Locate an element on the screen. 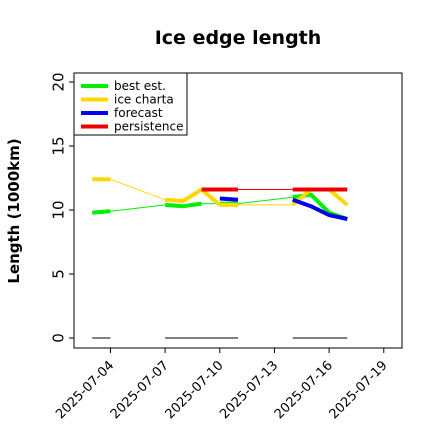 The width and height of the screenshot is (440, 440). chart-title: Ice edge length is located at coordinates (238, 38).